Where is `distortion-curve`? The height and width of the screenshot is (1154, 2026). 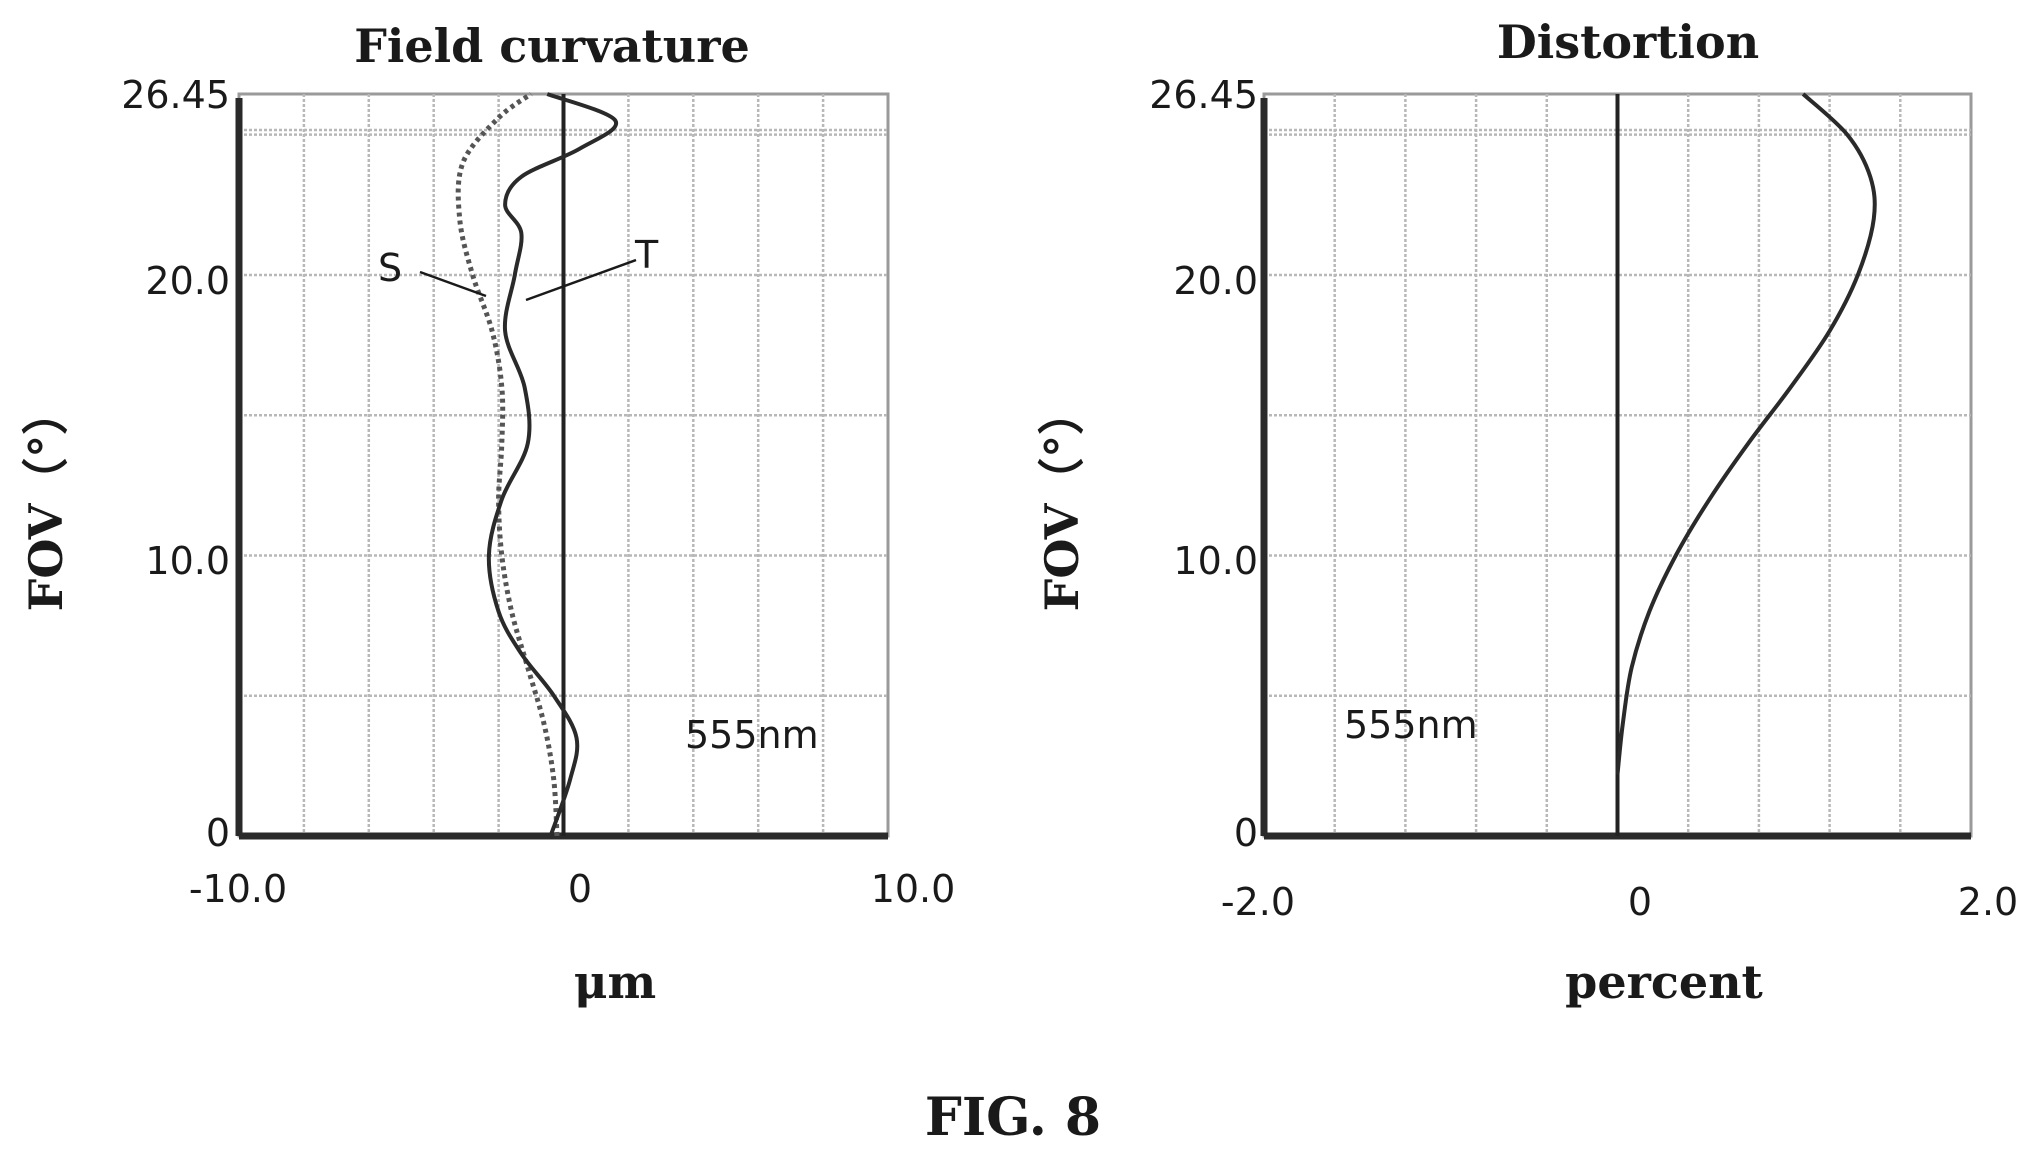
distortion-curve is located at coordinates (1746, 433).